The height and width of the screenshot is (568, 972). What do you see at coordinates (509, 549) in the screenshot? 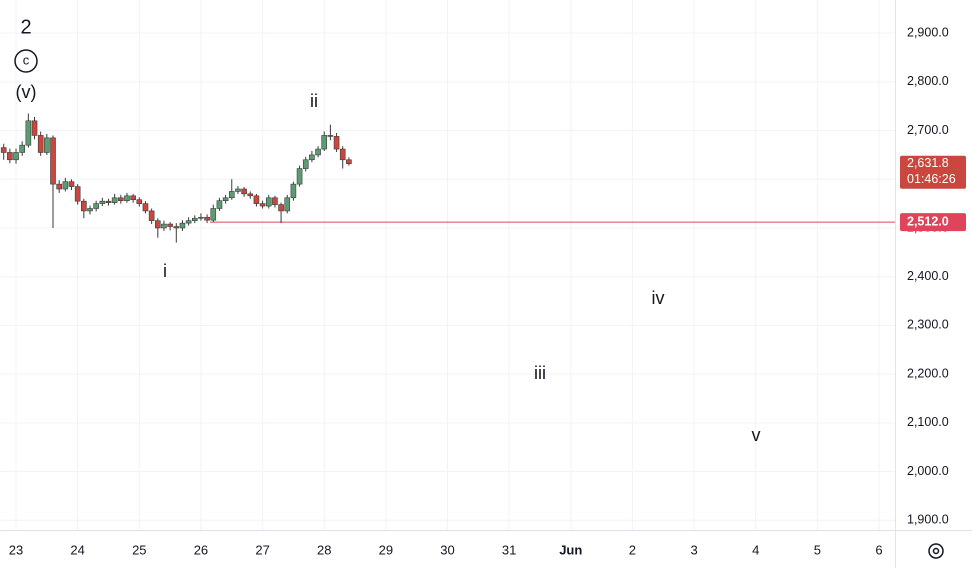
I see `x-tick-label: 31` at bounding box center [509, 549].